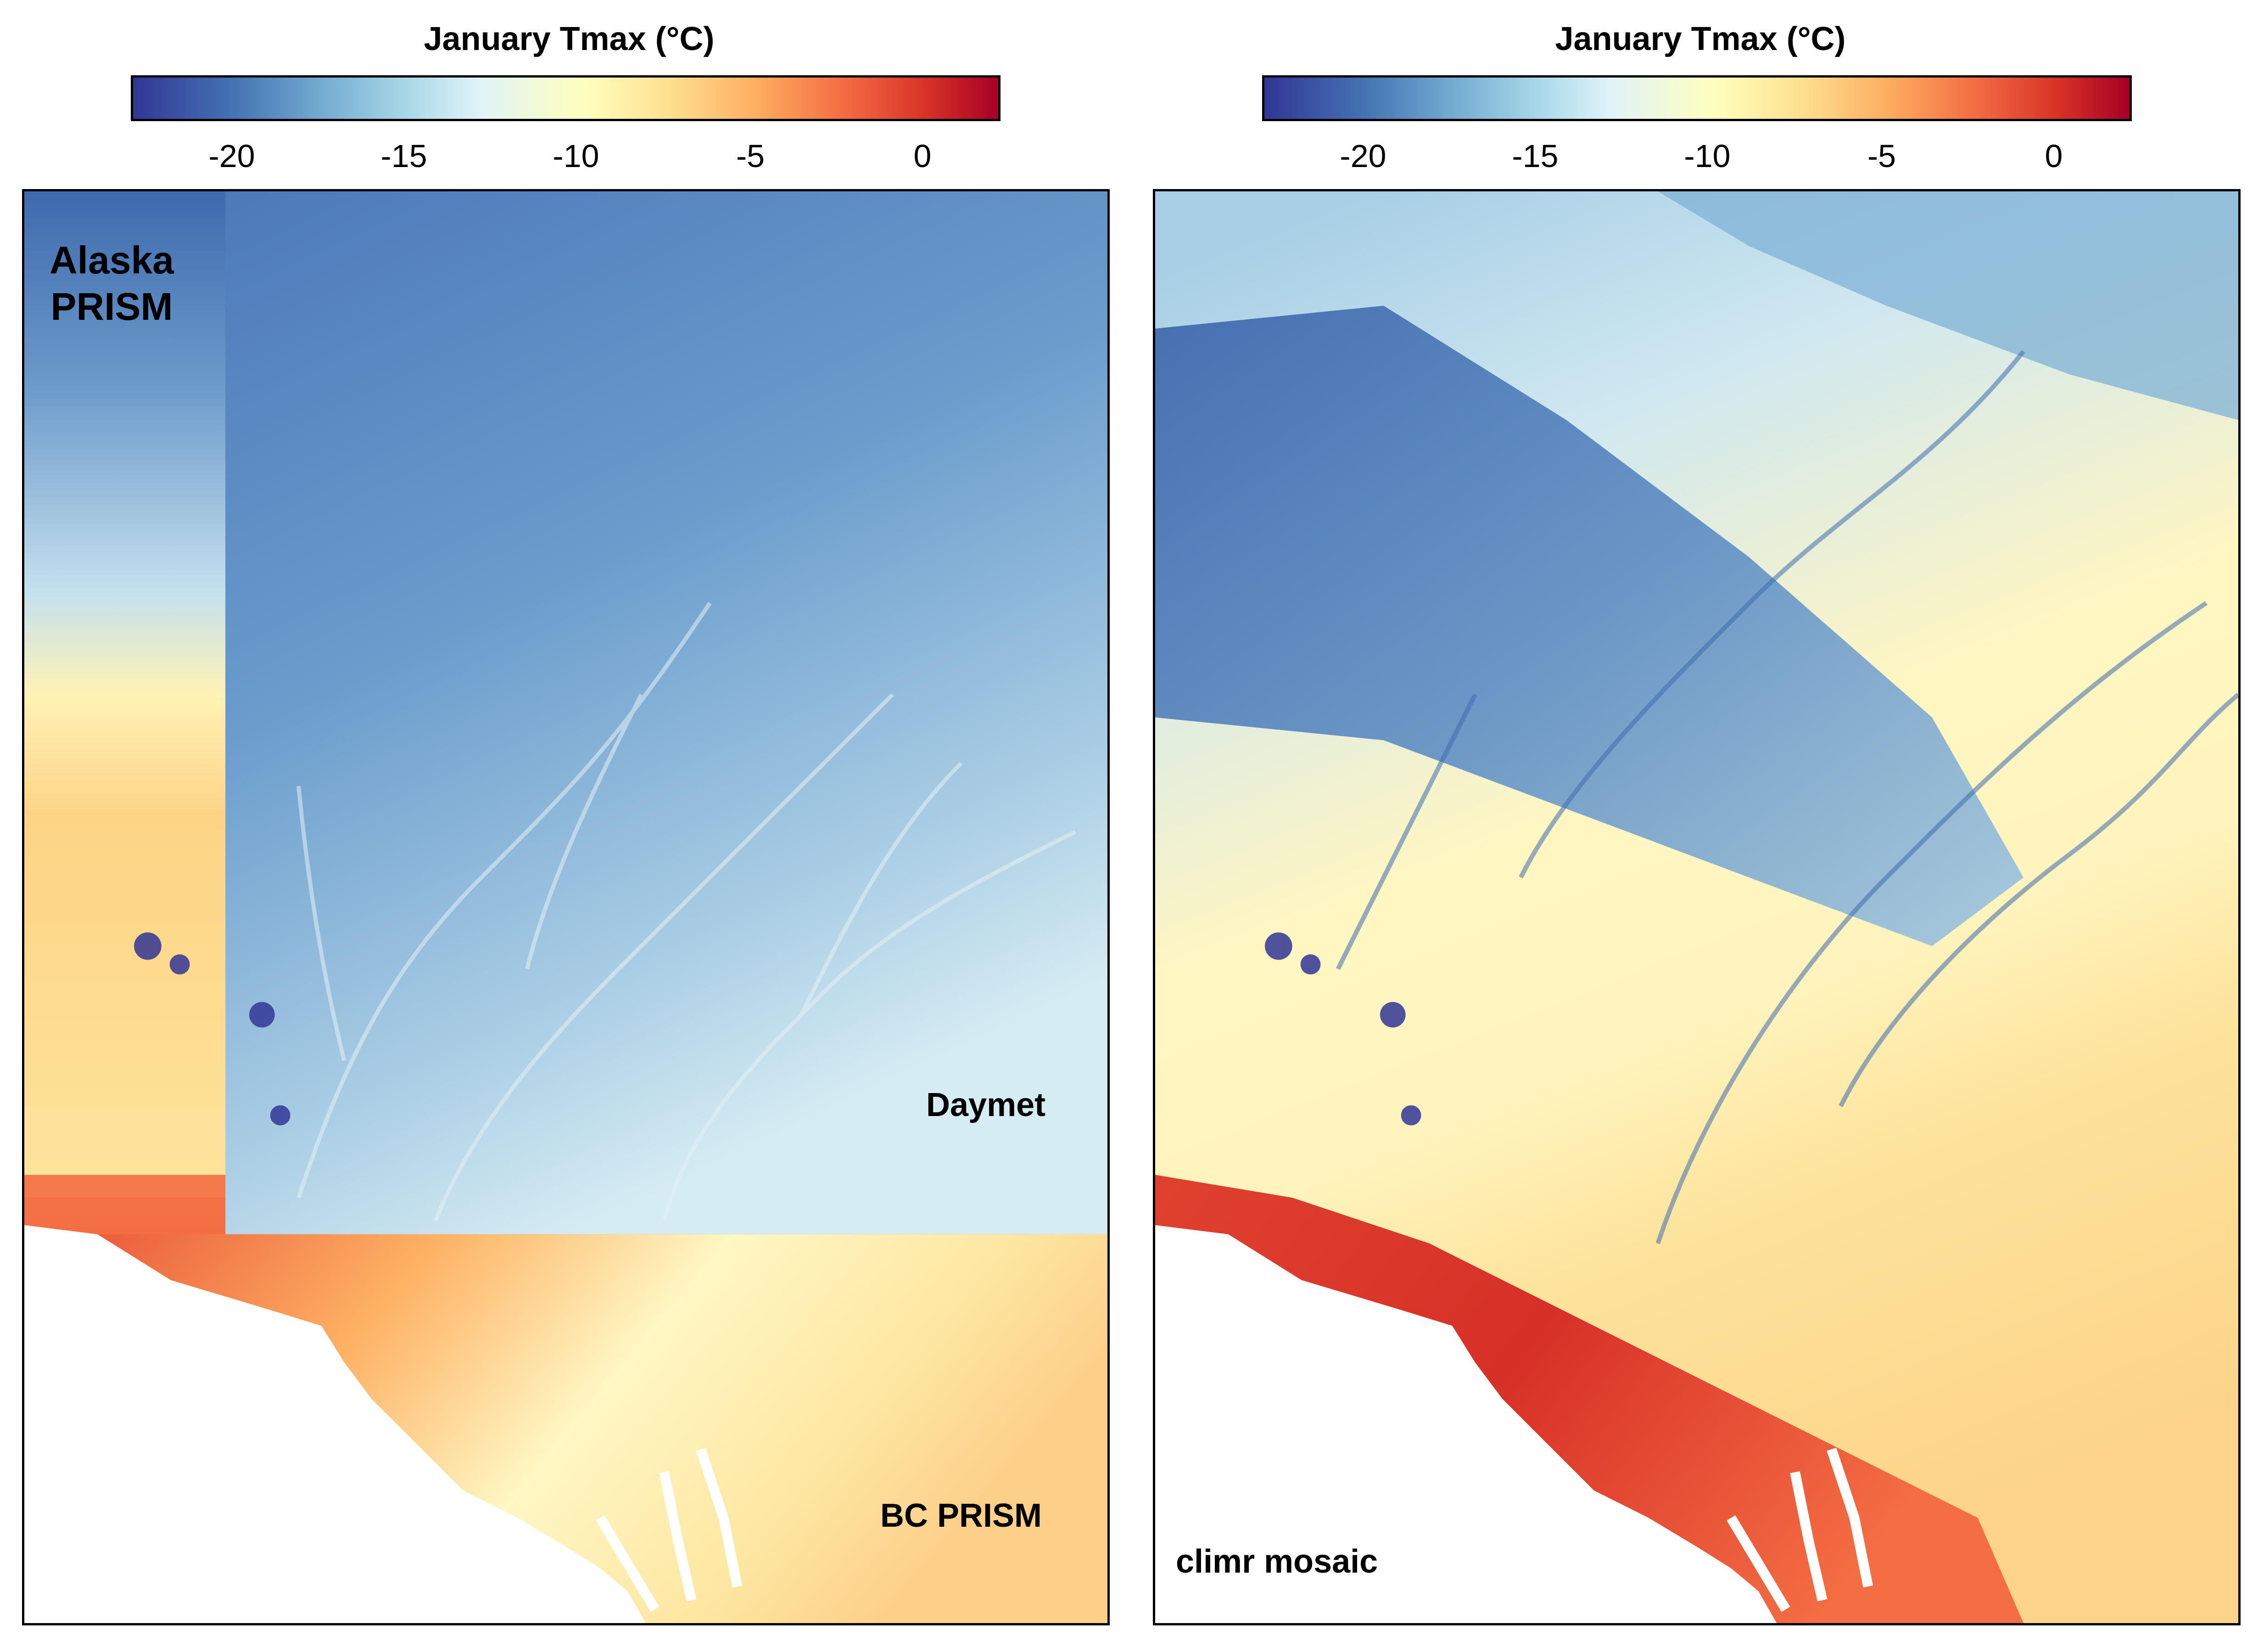  Describe the element at coordinates (922, 156) in the screenshot. I see `left-tick-0: 0` at that location.